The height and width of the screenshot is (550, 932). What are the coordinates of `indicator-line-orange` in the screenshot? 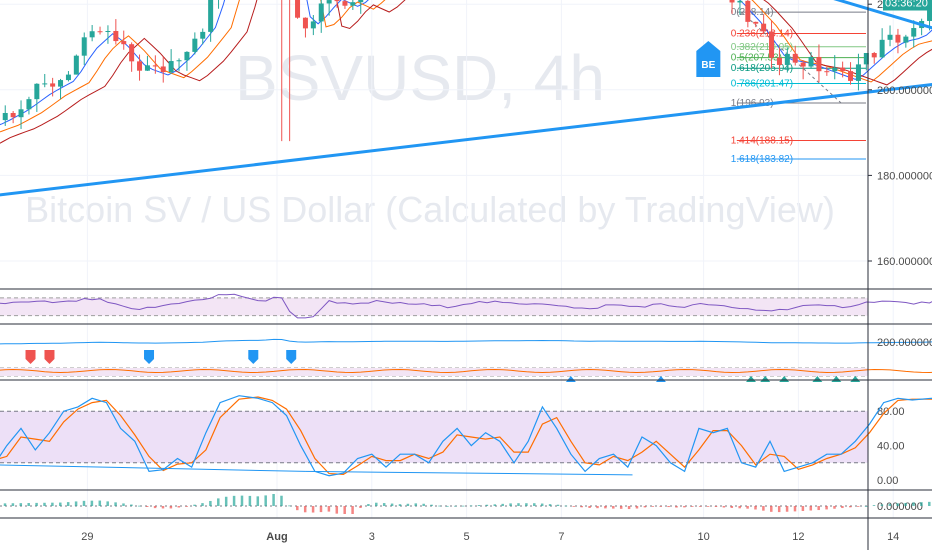 It's located at (466, 371).